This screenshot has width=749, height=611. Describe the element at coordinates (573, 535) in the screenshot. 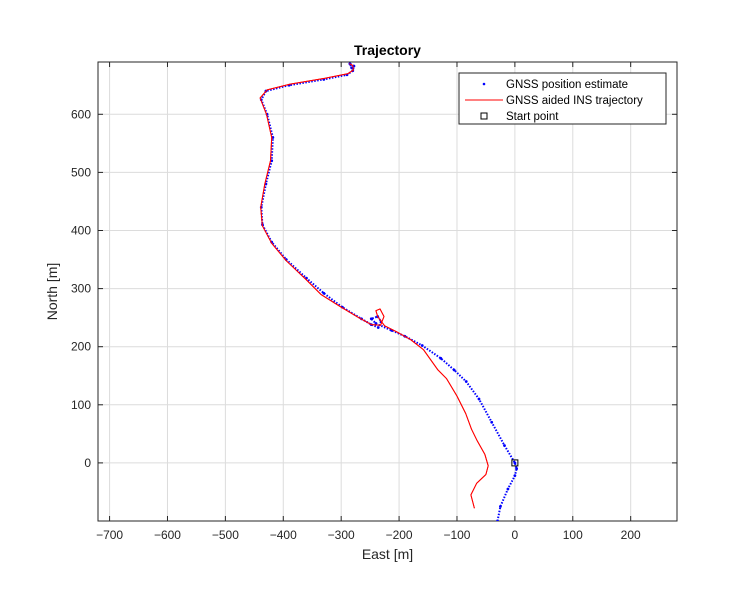

I see `x-tick-label: 100` at that location.